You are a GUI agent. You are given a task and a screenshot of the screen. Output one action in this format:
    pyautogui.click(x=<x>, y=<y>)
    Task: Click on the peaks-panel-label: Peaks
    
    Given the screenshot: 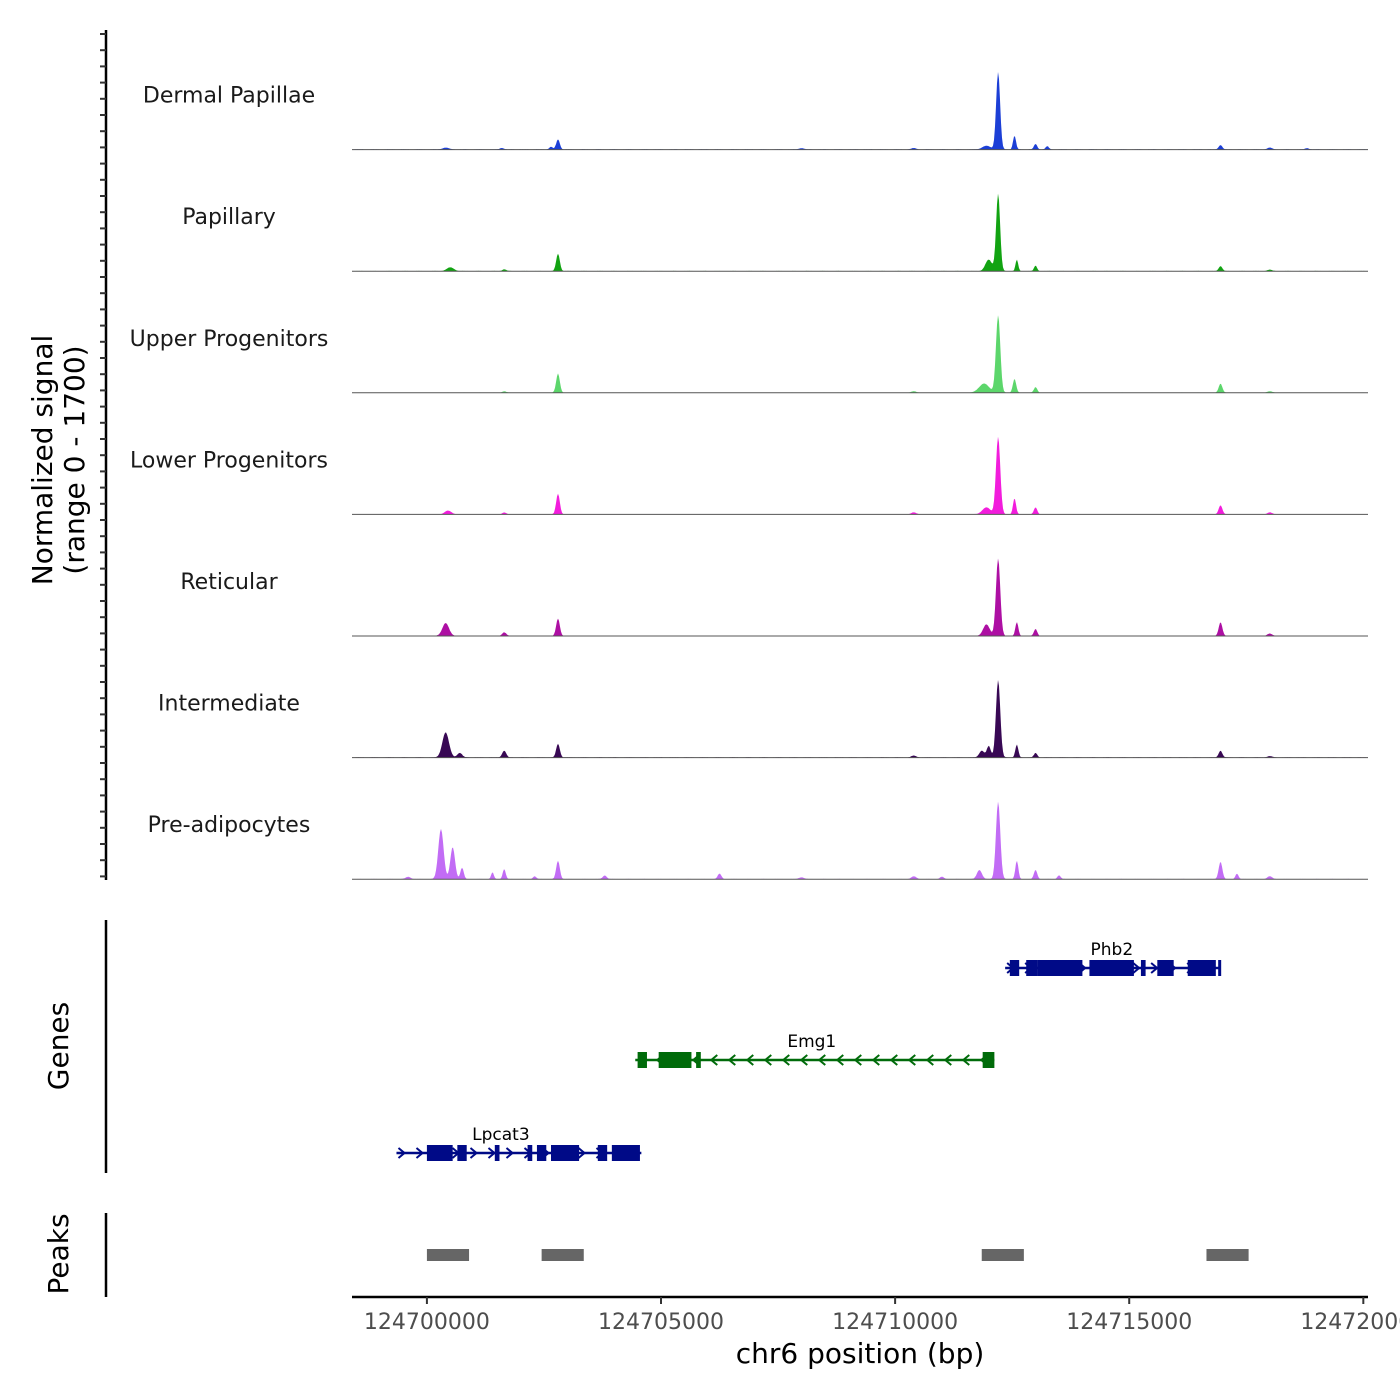 What is the action you would take?
    pyautogui.click(x=58, y=1253)
    